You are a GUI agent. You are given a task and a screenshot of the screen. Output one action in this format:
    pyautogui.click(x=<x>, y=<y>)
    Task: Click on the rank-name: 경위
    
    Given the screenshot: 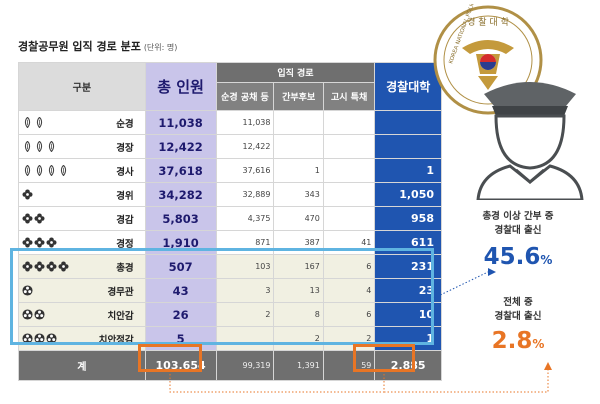 What is the action you would take?
    pyautogui.click(x=125, y=196)
    